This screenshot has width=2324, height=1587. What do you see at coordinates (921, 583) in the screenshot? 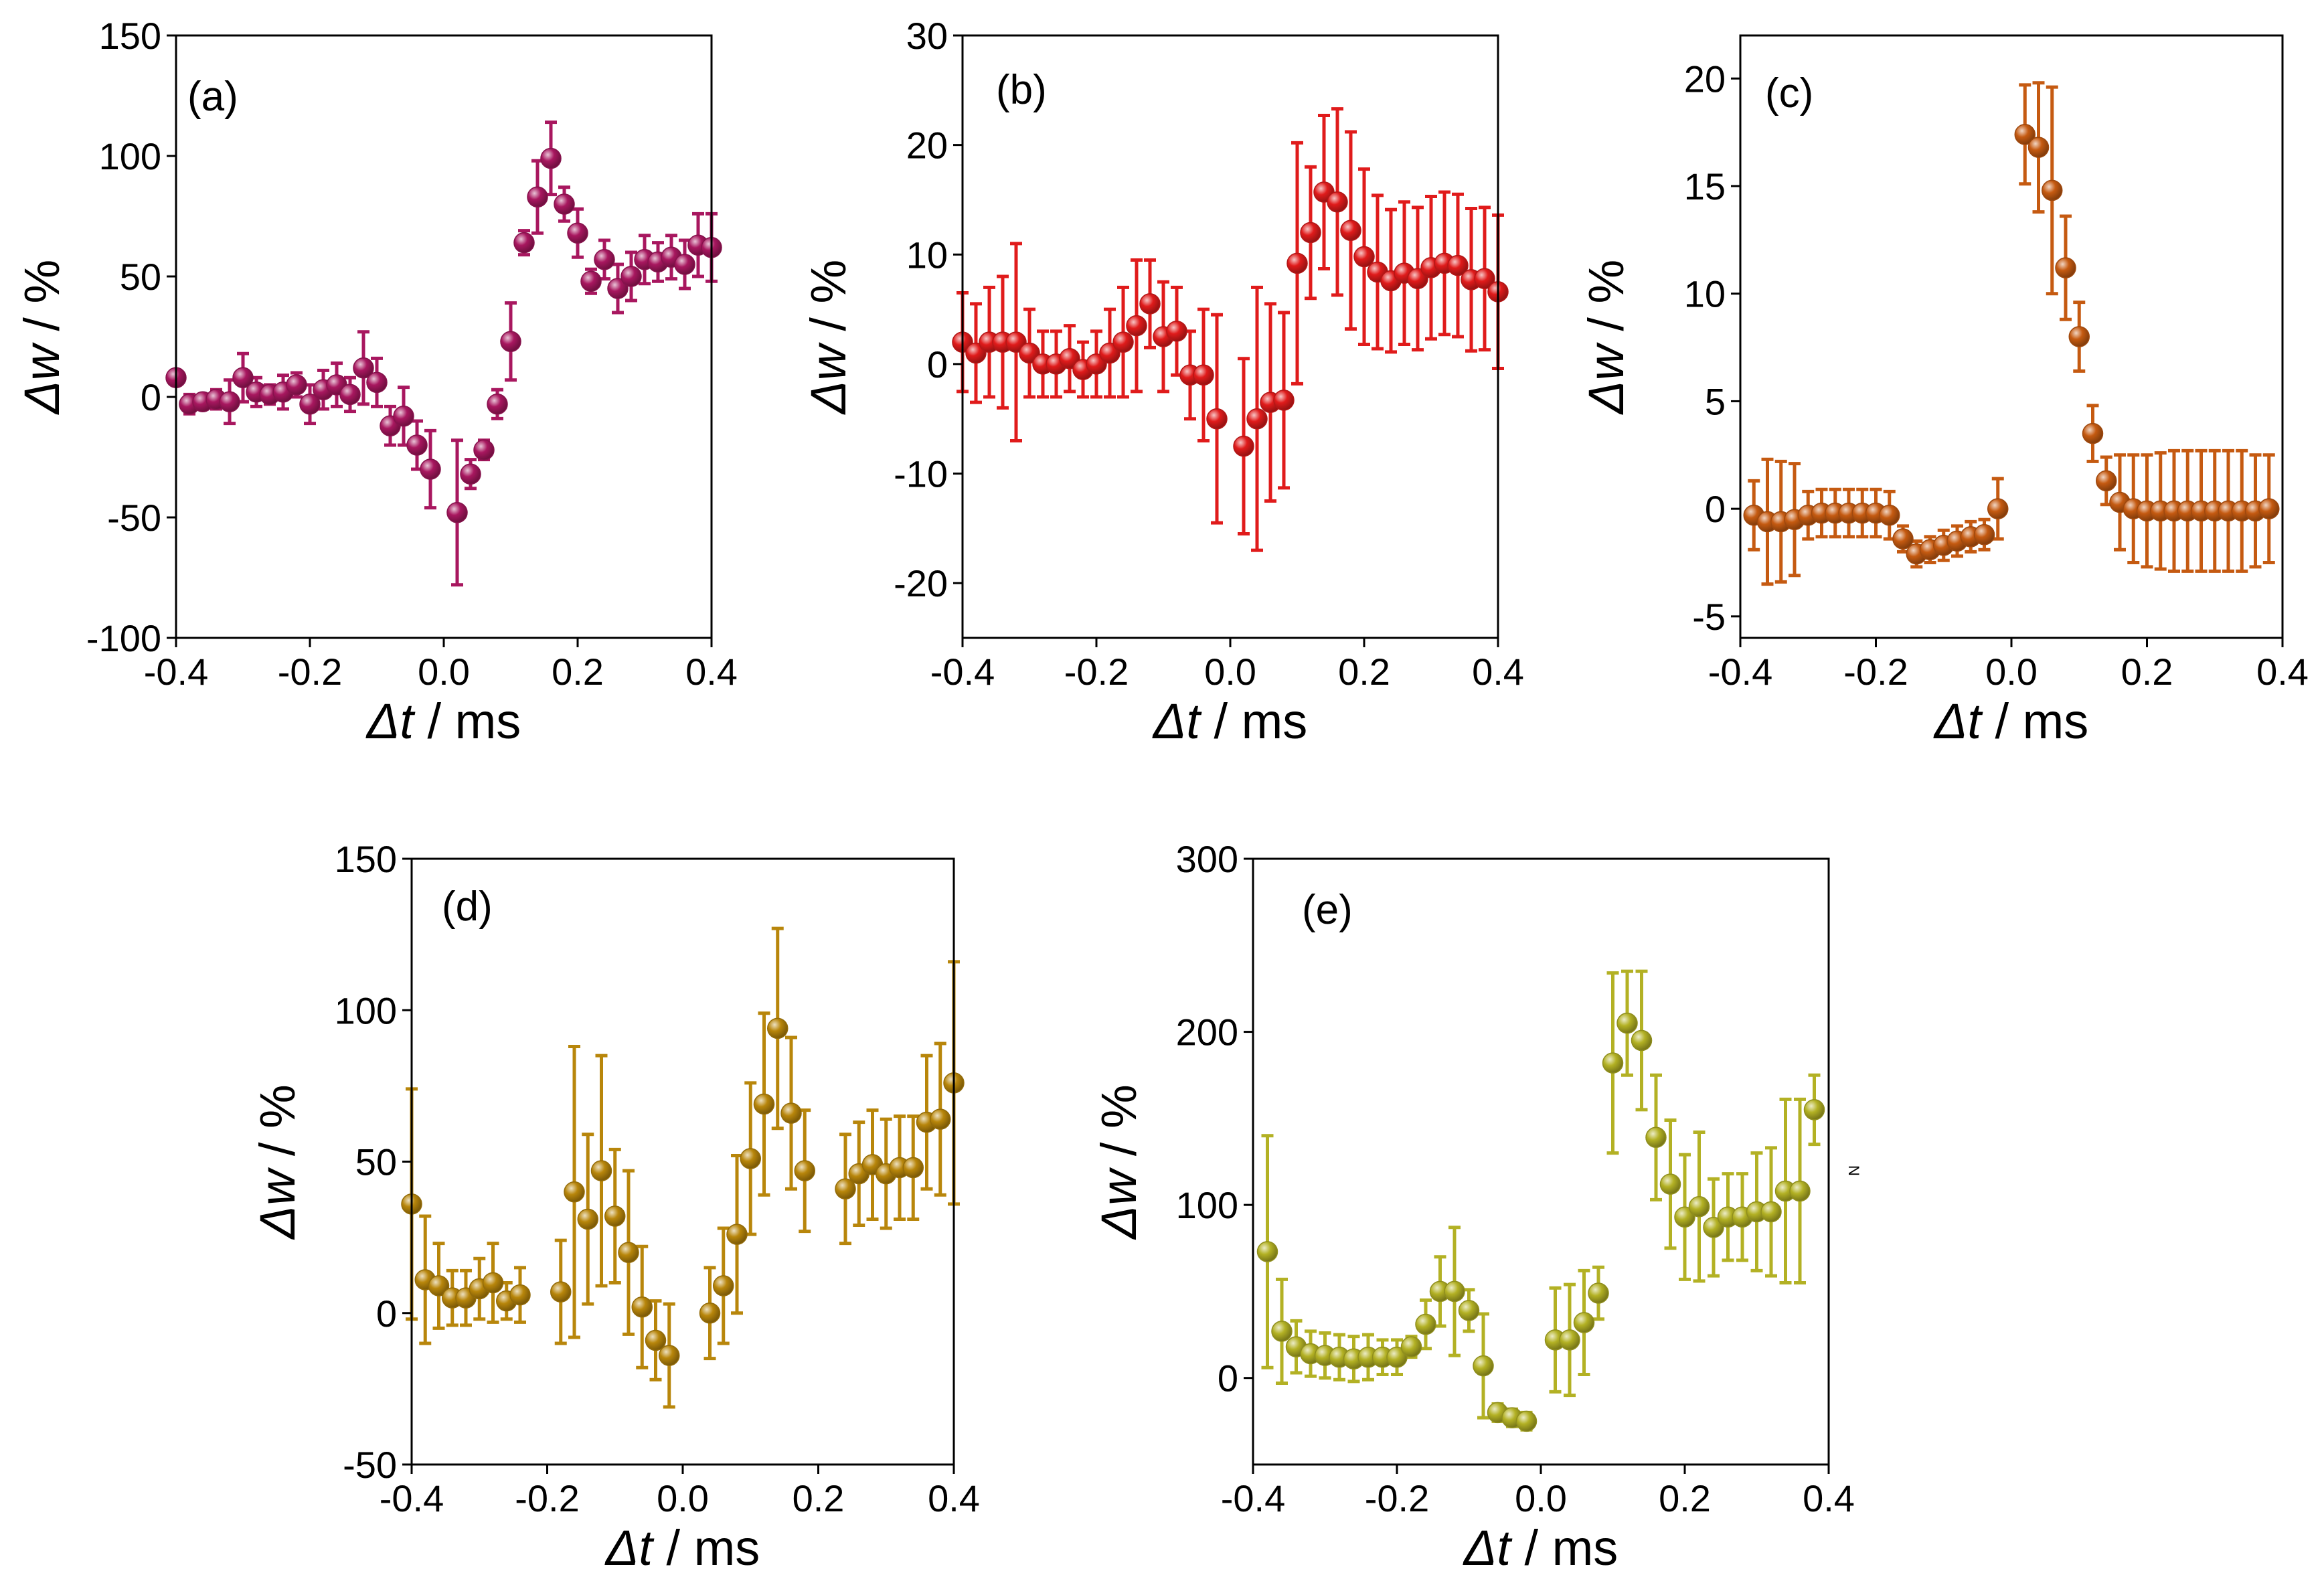
I see `y-tick-label: -20` at bounding box center [921, 583].